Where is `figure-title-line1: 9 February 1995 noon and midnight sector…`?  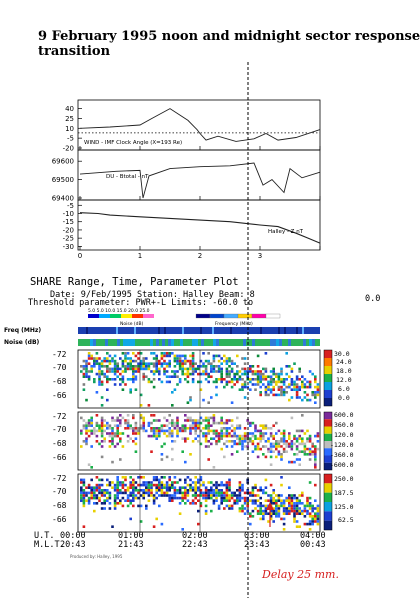 figure-title-line1: 9 February 1995 noon and midnight sector… is located at coordinates (229, 36).